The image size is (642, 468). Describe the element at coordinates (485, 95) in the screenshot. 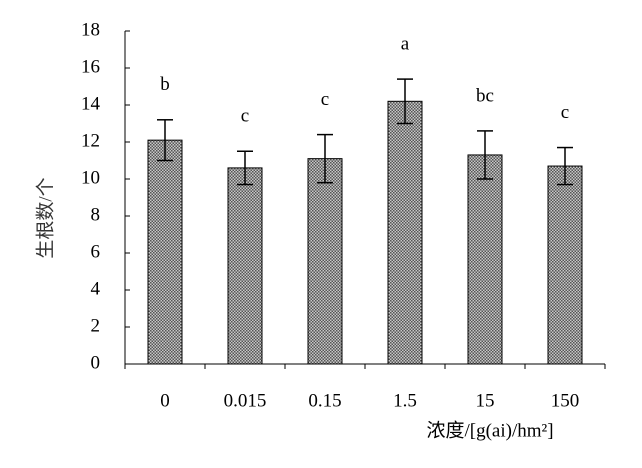

I see `significance-letter: bc` at that location.